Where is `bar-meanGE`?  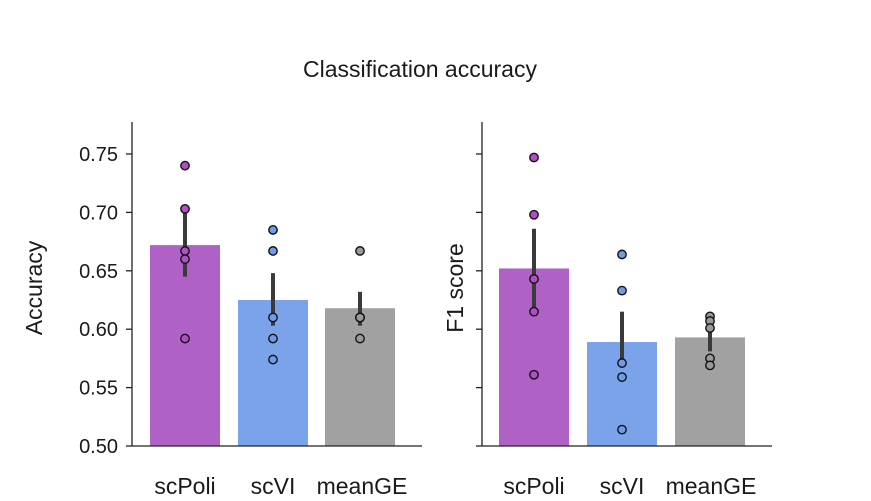
bar-meanGE is located at coordinates (360, 377).